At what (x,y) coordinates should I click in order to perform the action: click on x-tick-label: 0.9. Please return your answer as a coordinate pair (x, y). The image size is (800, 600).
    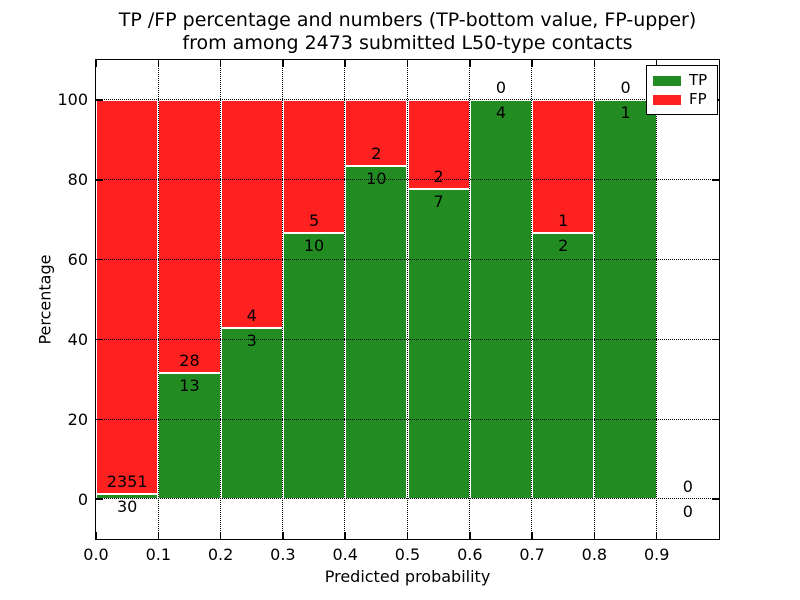
    Looking at the image, I should click on (656, 554).